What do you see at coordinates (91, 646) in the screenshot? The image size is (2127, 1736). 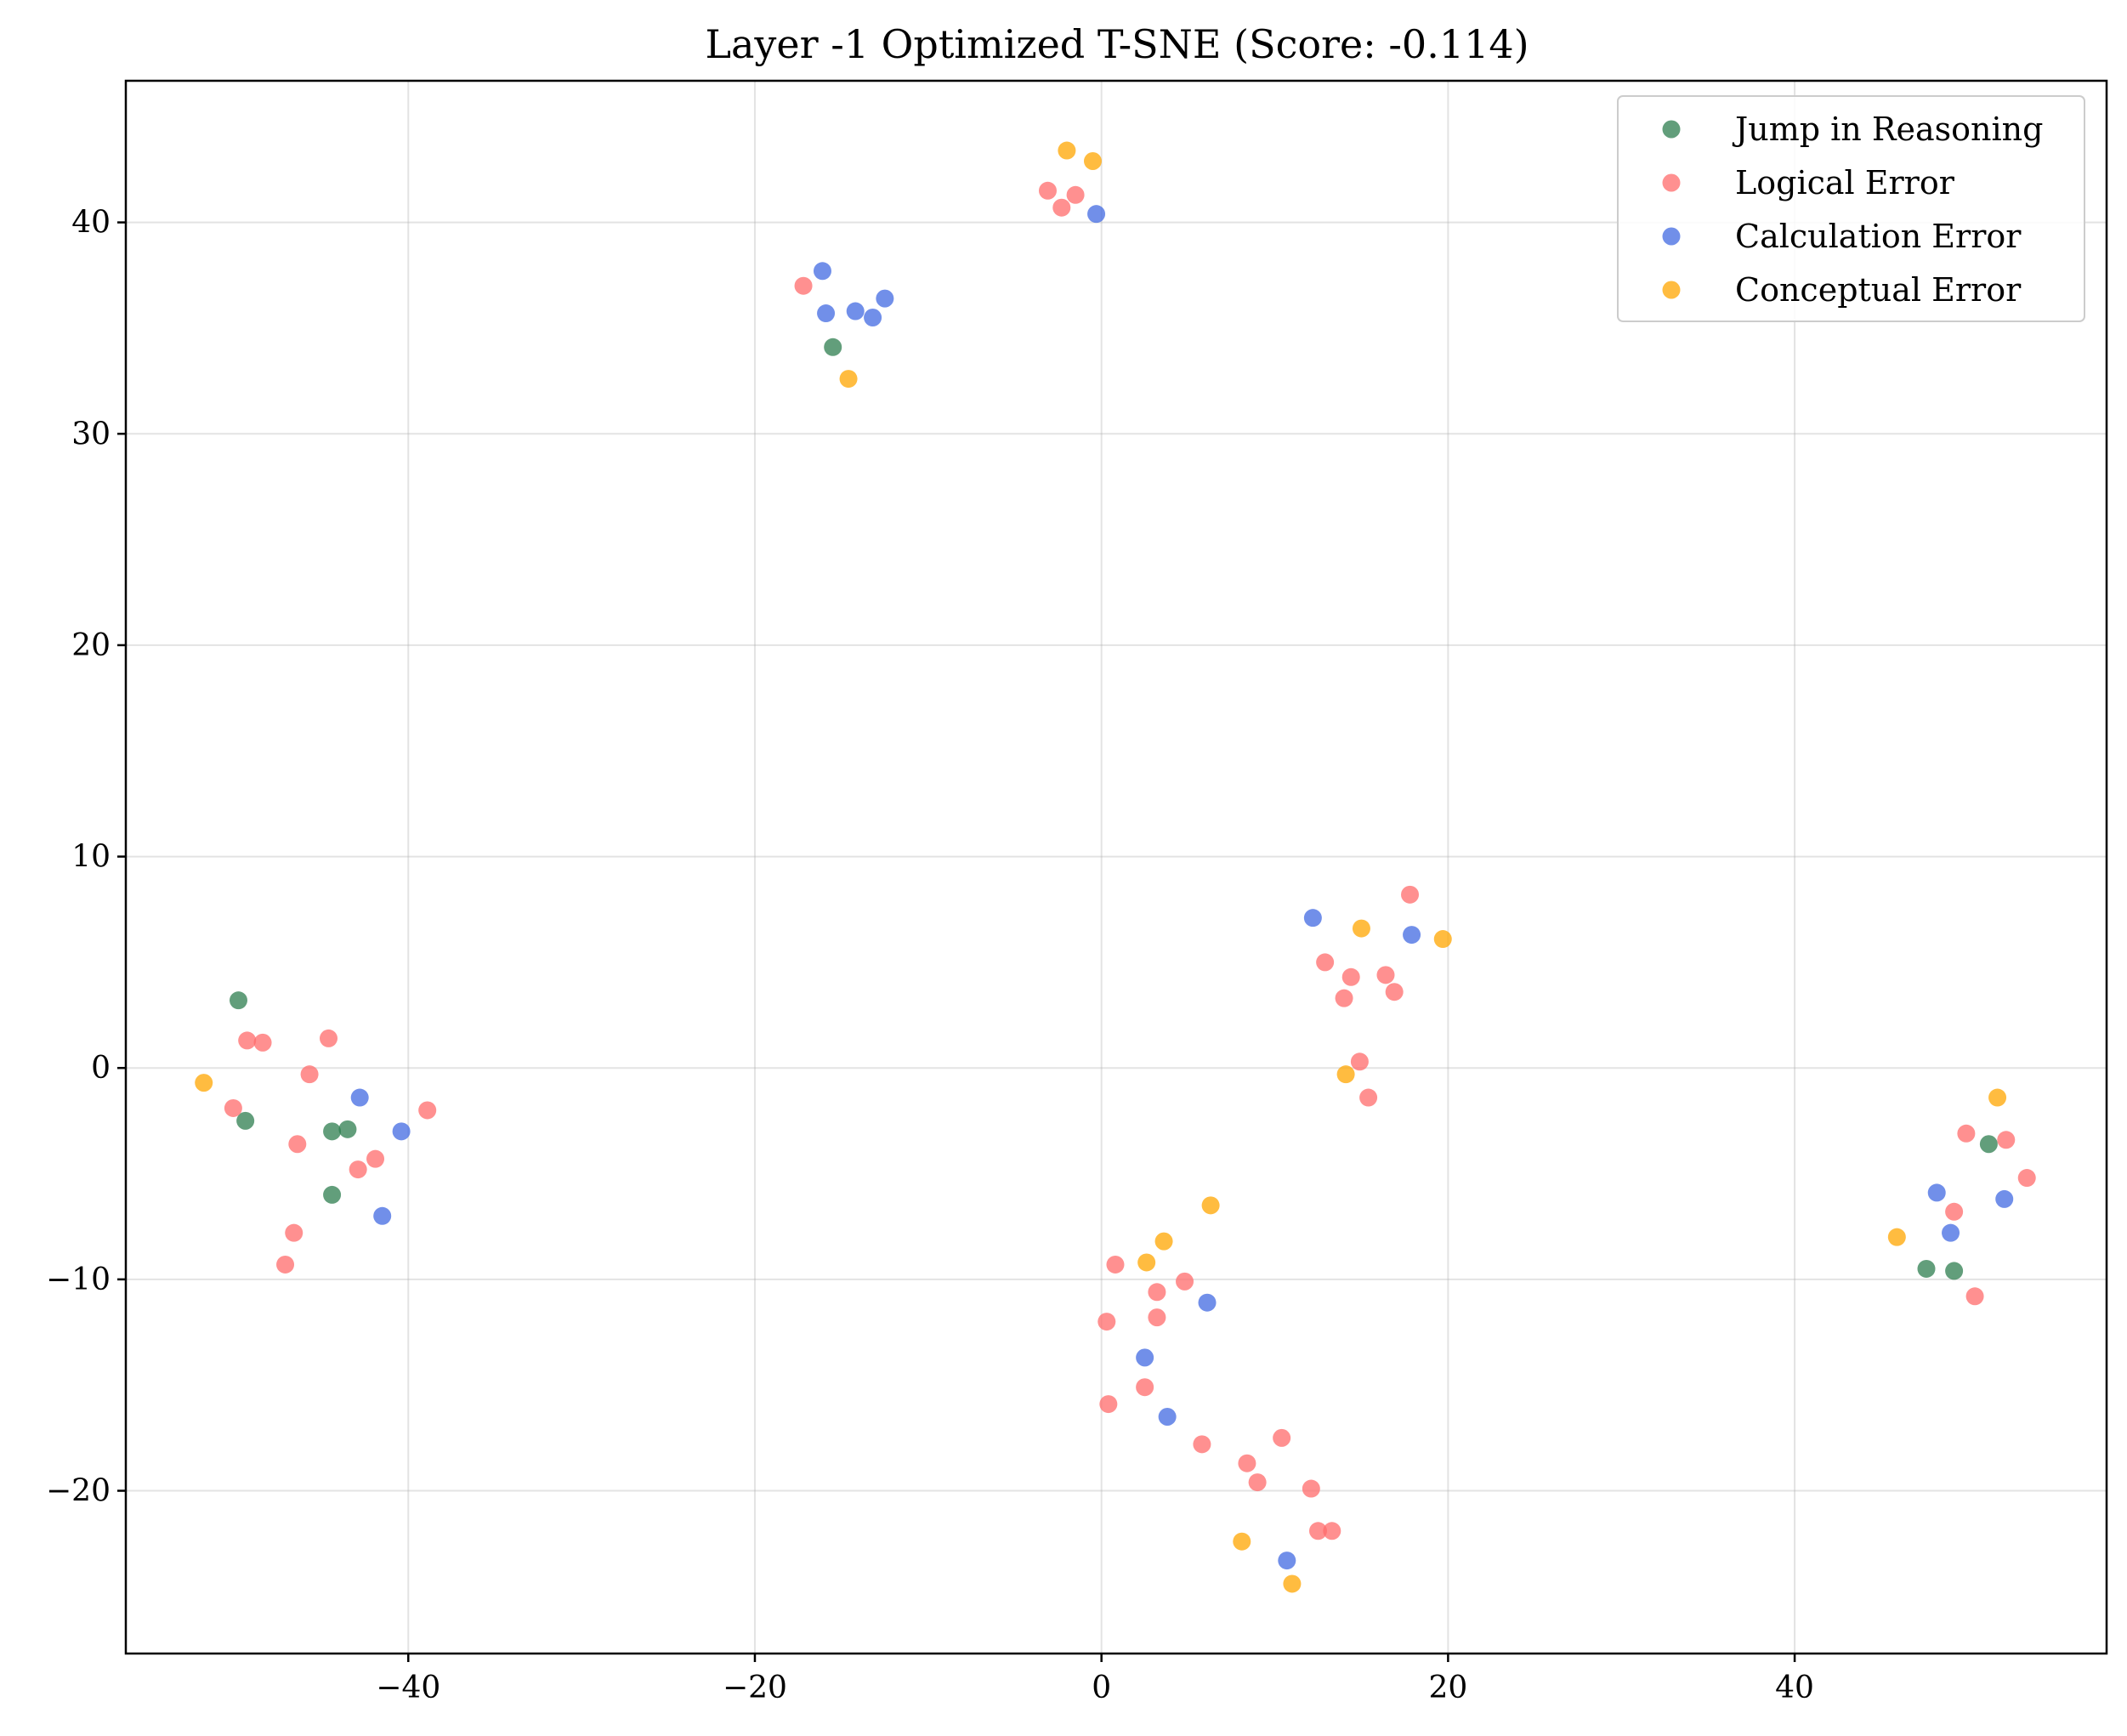 I see `y-tick-label: 20` at bounding box center [91, 646].